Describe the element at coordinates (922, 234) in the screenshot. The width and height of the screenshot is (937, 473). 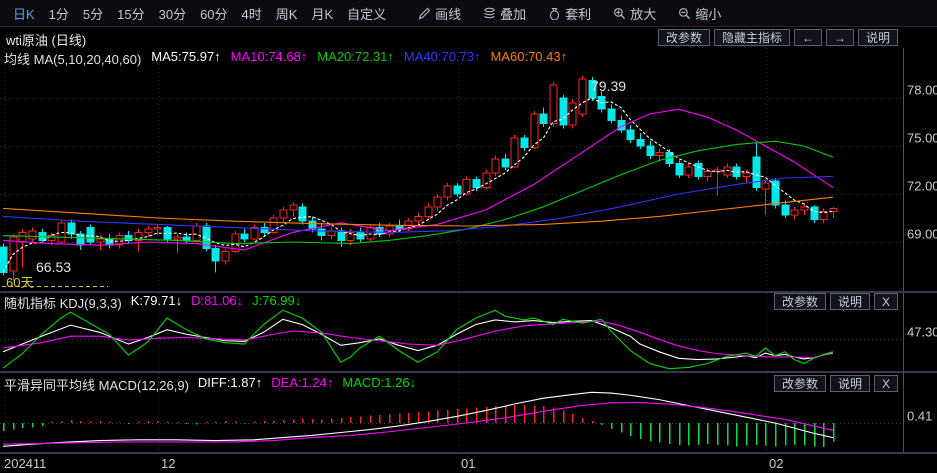
I see `price-axis-label: 69.00` at that location.